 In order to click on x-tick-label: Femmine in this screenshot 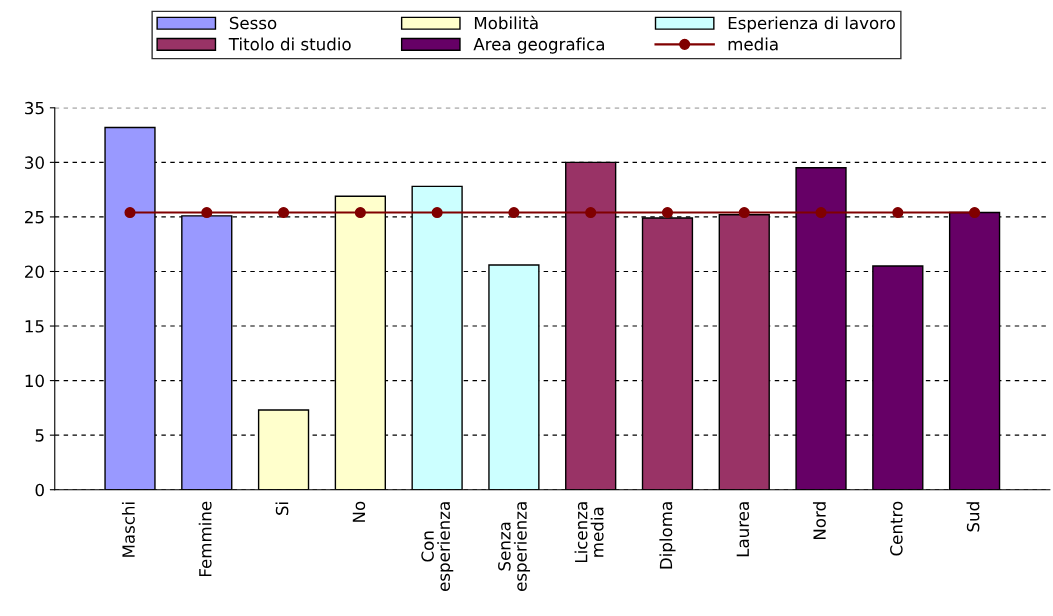, I will do `click(205, 539)`.